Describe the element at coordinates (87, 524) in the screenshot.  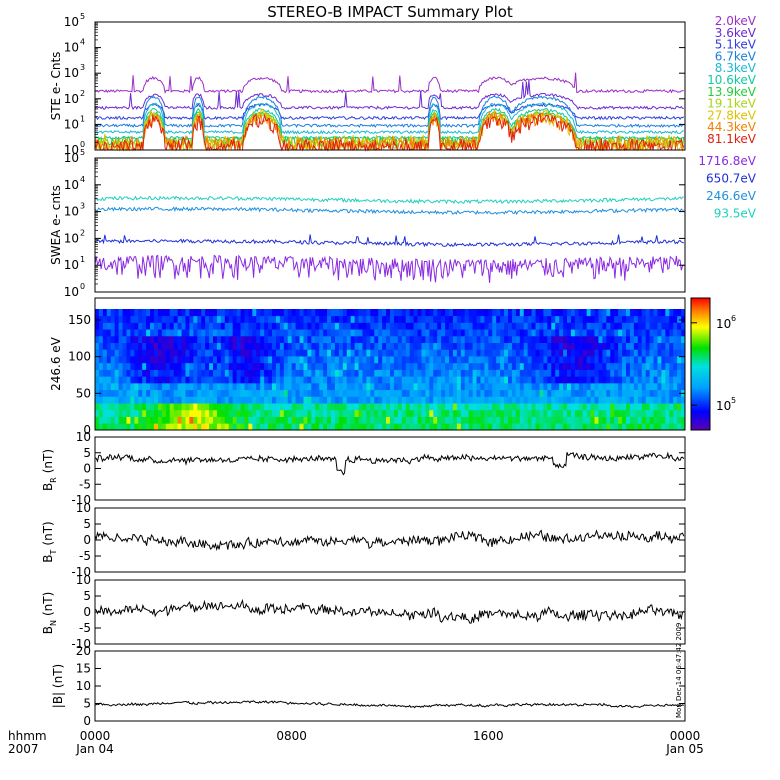
I see `y-tick-label: 5` at that location.